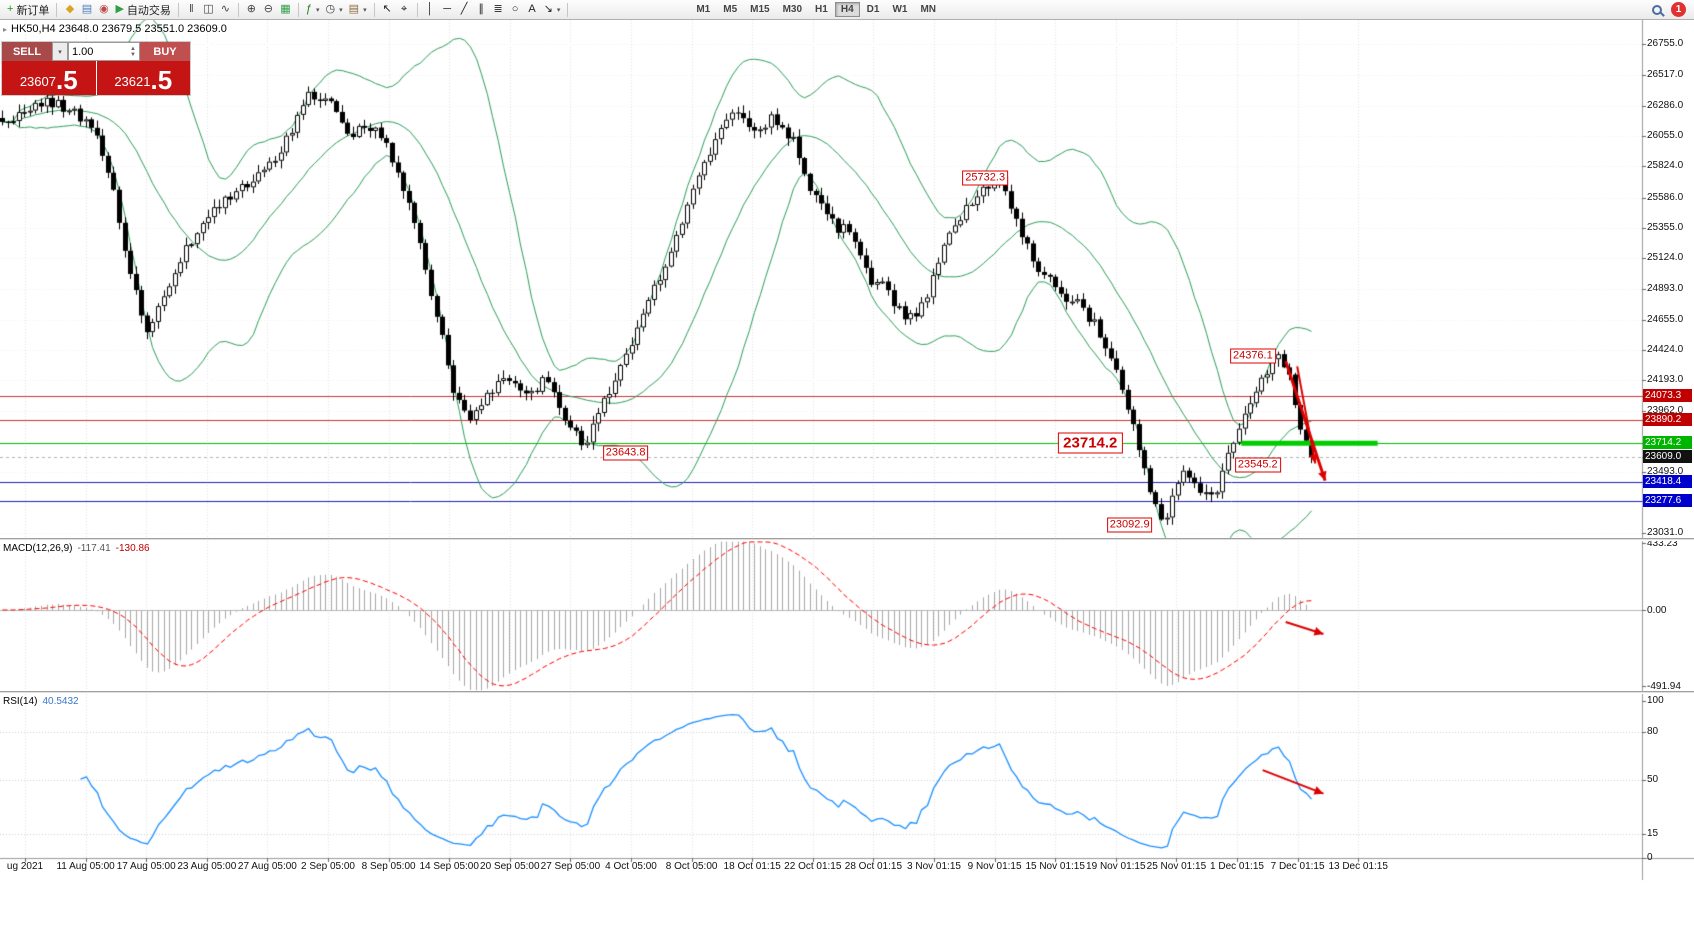 The image size is (1694, 943). I want to click on toolbar-right-group: 1, so click(1671, 9).